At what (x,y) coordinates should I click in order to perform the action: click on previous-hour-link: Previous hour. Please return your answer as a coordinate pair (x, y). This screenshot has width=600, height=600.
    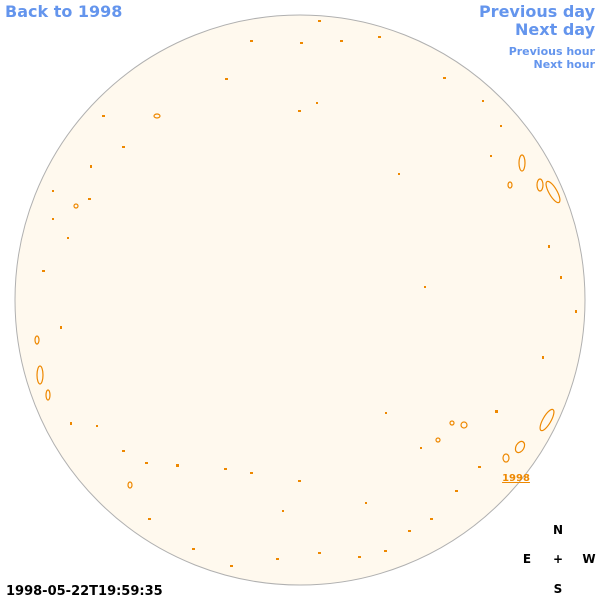
    Looking at the image, I should click on (551, 51).